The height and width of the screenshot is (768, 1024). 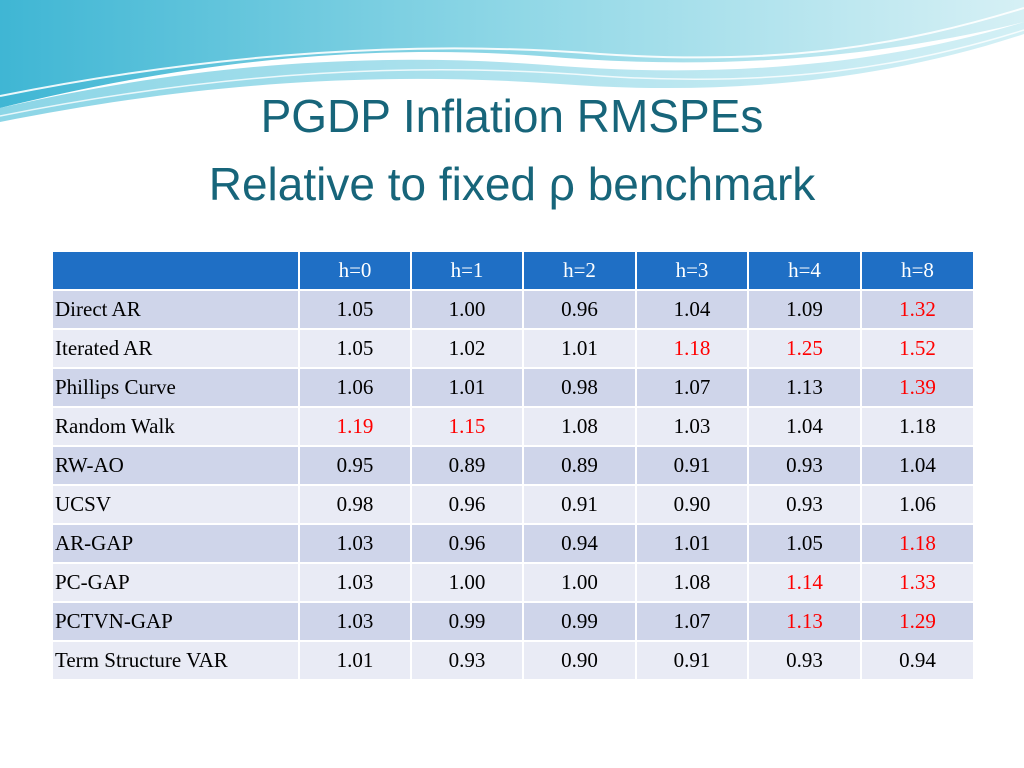 I want to click on column-header-h8: h=8, so click(x=917, y=270).